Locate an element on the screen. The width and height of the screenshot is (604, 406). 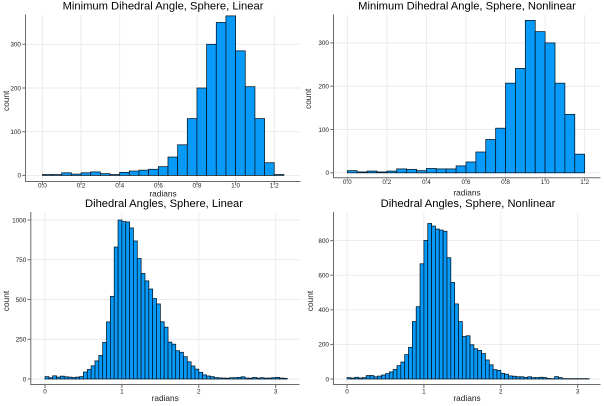
svg-text: 250 is located at coordinates (21, 340).